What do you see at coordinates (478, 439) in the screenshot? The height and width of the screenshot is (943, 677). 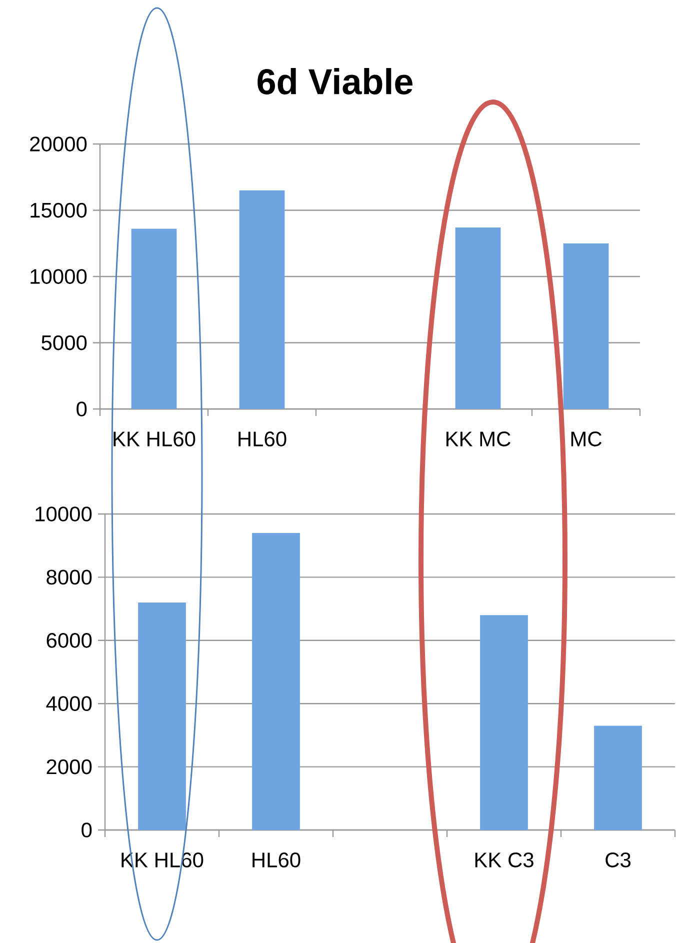 I see `x-tick-label: KK MC` at bounding box center [478, 439].